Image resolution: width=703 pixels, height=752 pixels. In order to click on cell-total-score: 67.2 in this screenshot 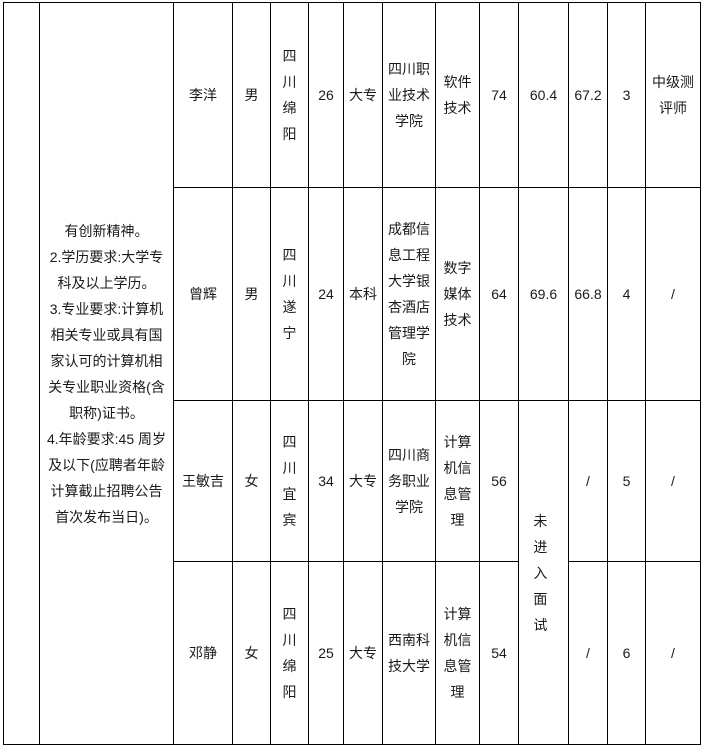, I will do `click(588, 95)`.